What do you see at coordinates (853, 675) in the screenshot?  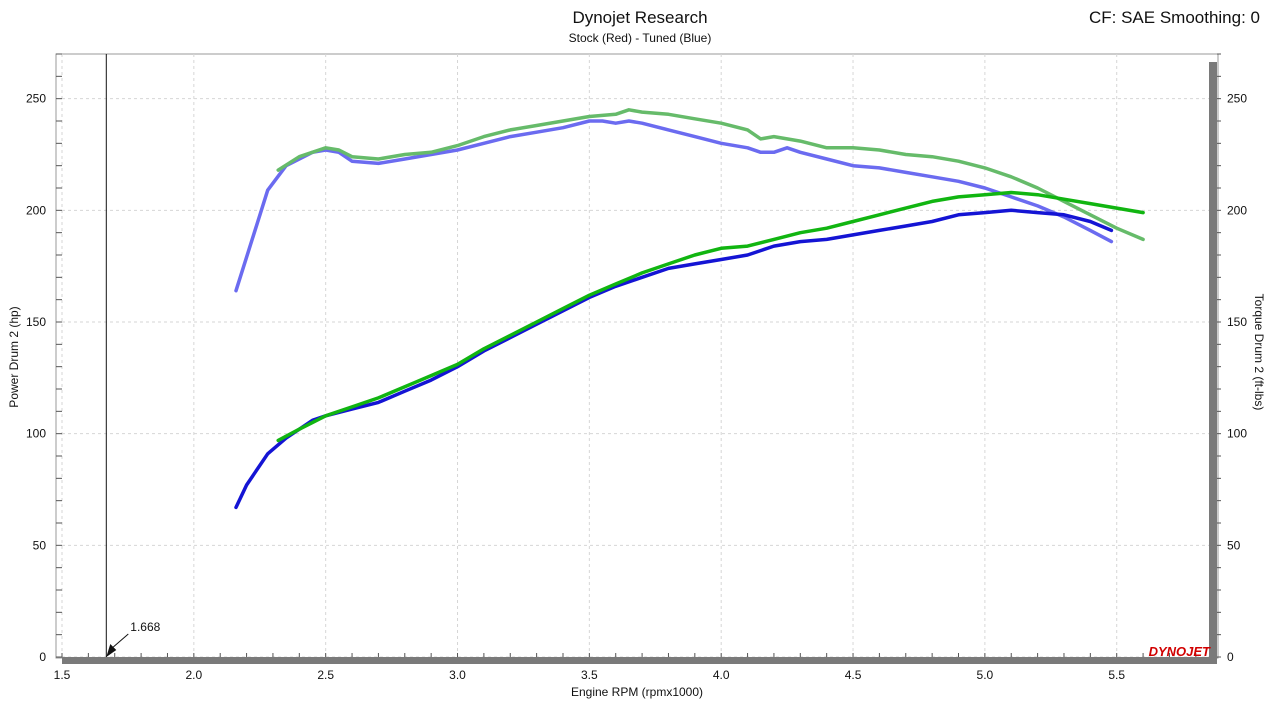 I see `x-tick-label: 4.5` at bounding box center [853, 675].